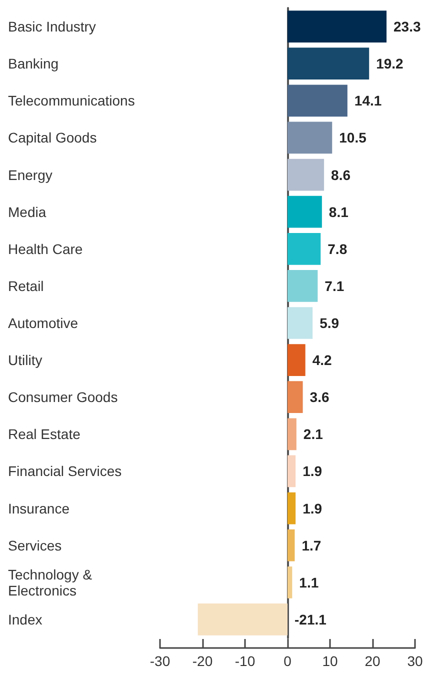 The image size is (427, 676). Describe the element at coordinates (309, 582) in the screenshot. I see `data-label: 1.1` at that location.